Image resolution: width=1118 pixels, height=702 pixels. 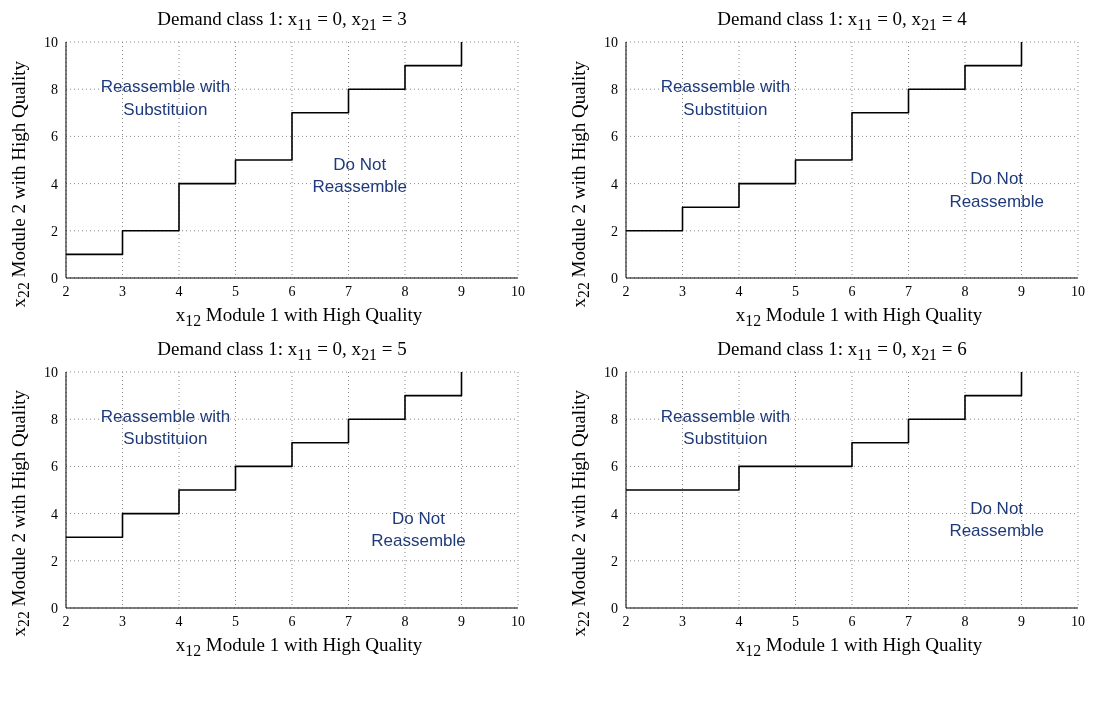 I want to click on chart-title: Demand class 1: x$_{11}$ = 0, x$_{21}$ = 5, so click(x=282, y=350).